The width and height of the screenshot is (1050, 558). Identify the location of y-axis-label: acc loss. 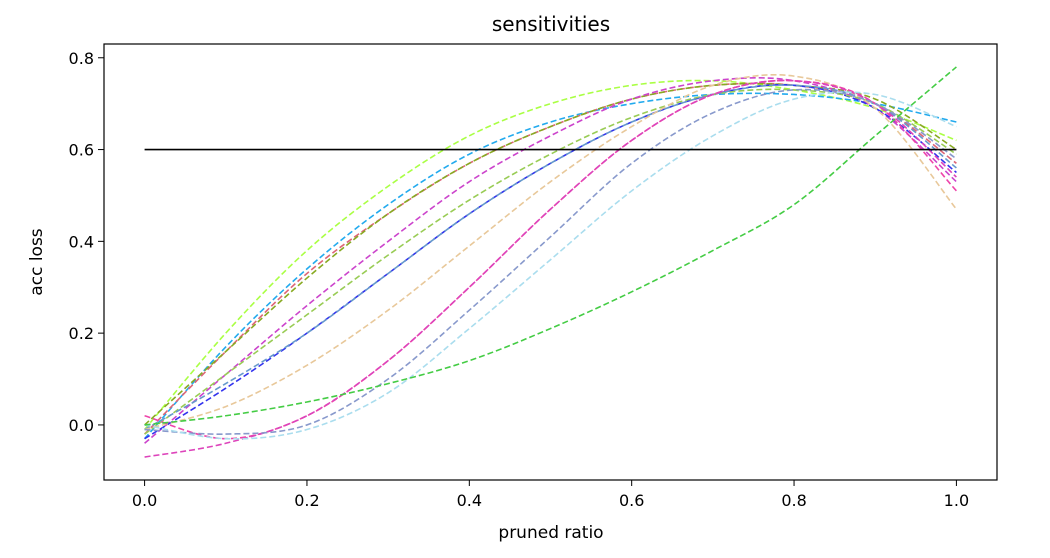
(37, 261).